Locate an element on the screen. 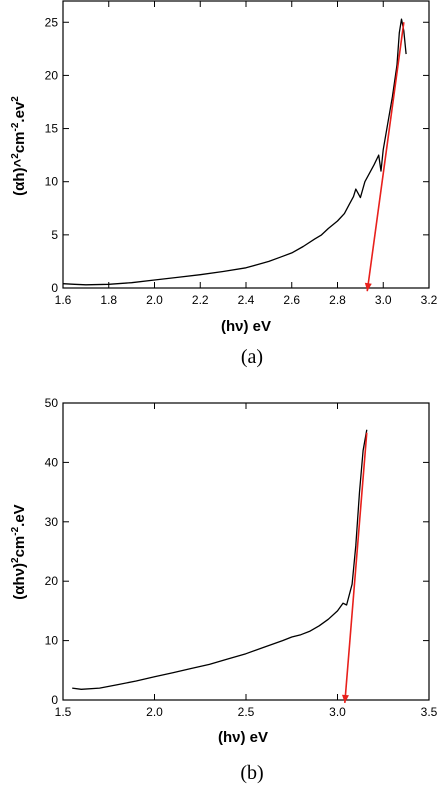 The width and height of the screenshot is (440, 789). y-label-a-part-6: 2 is located at coordinates (15, 99).